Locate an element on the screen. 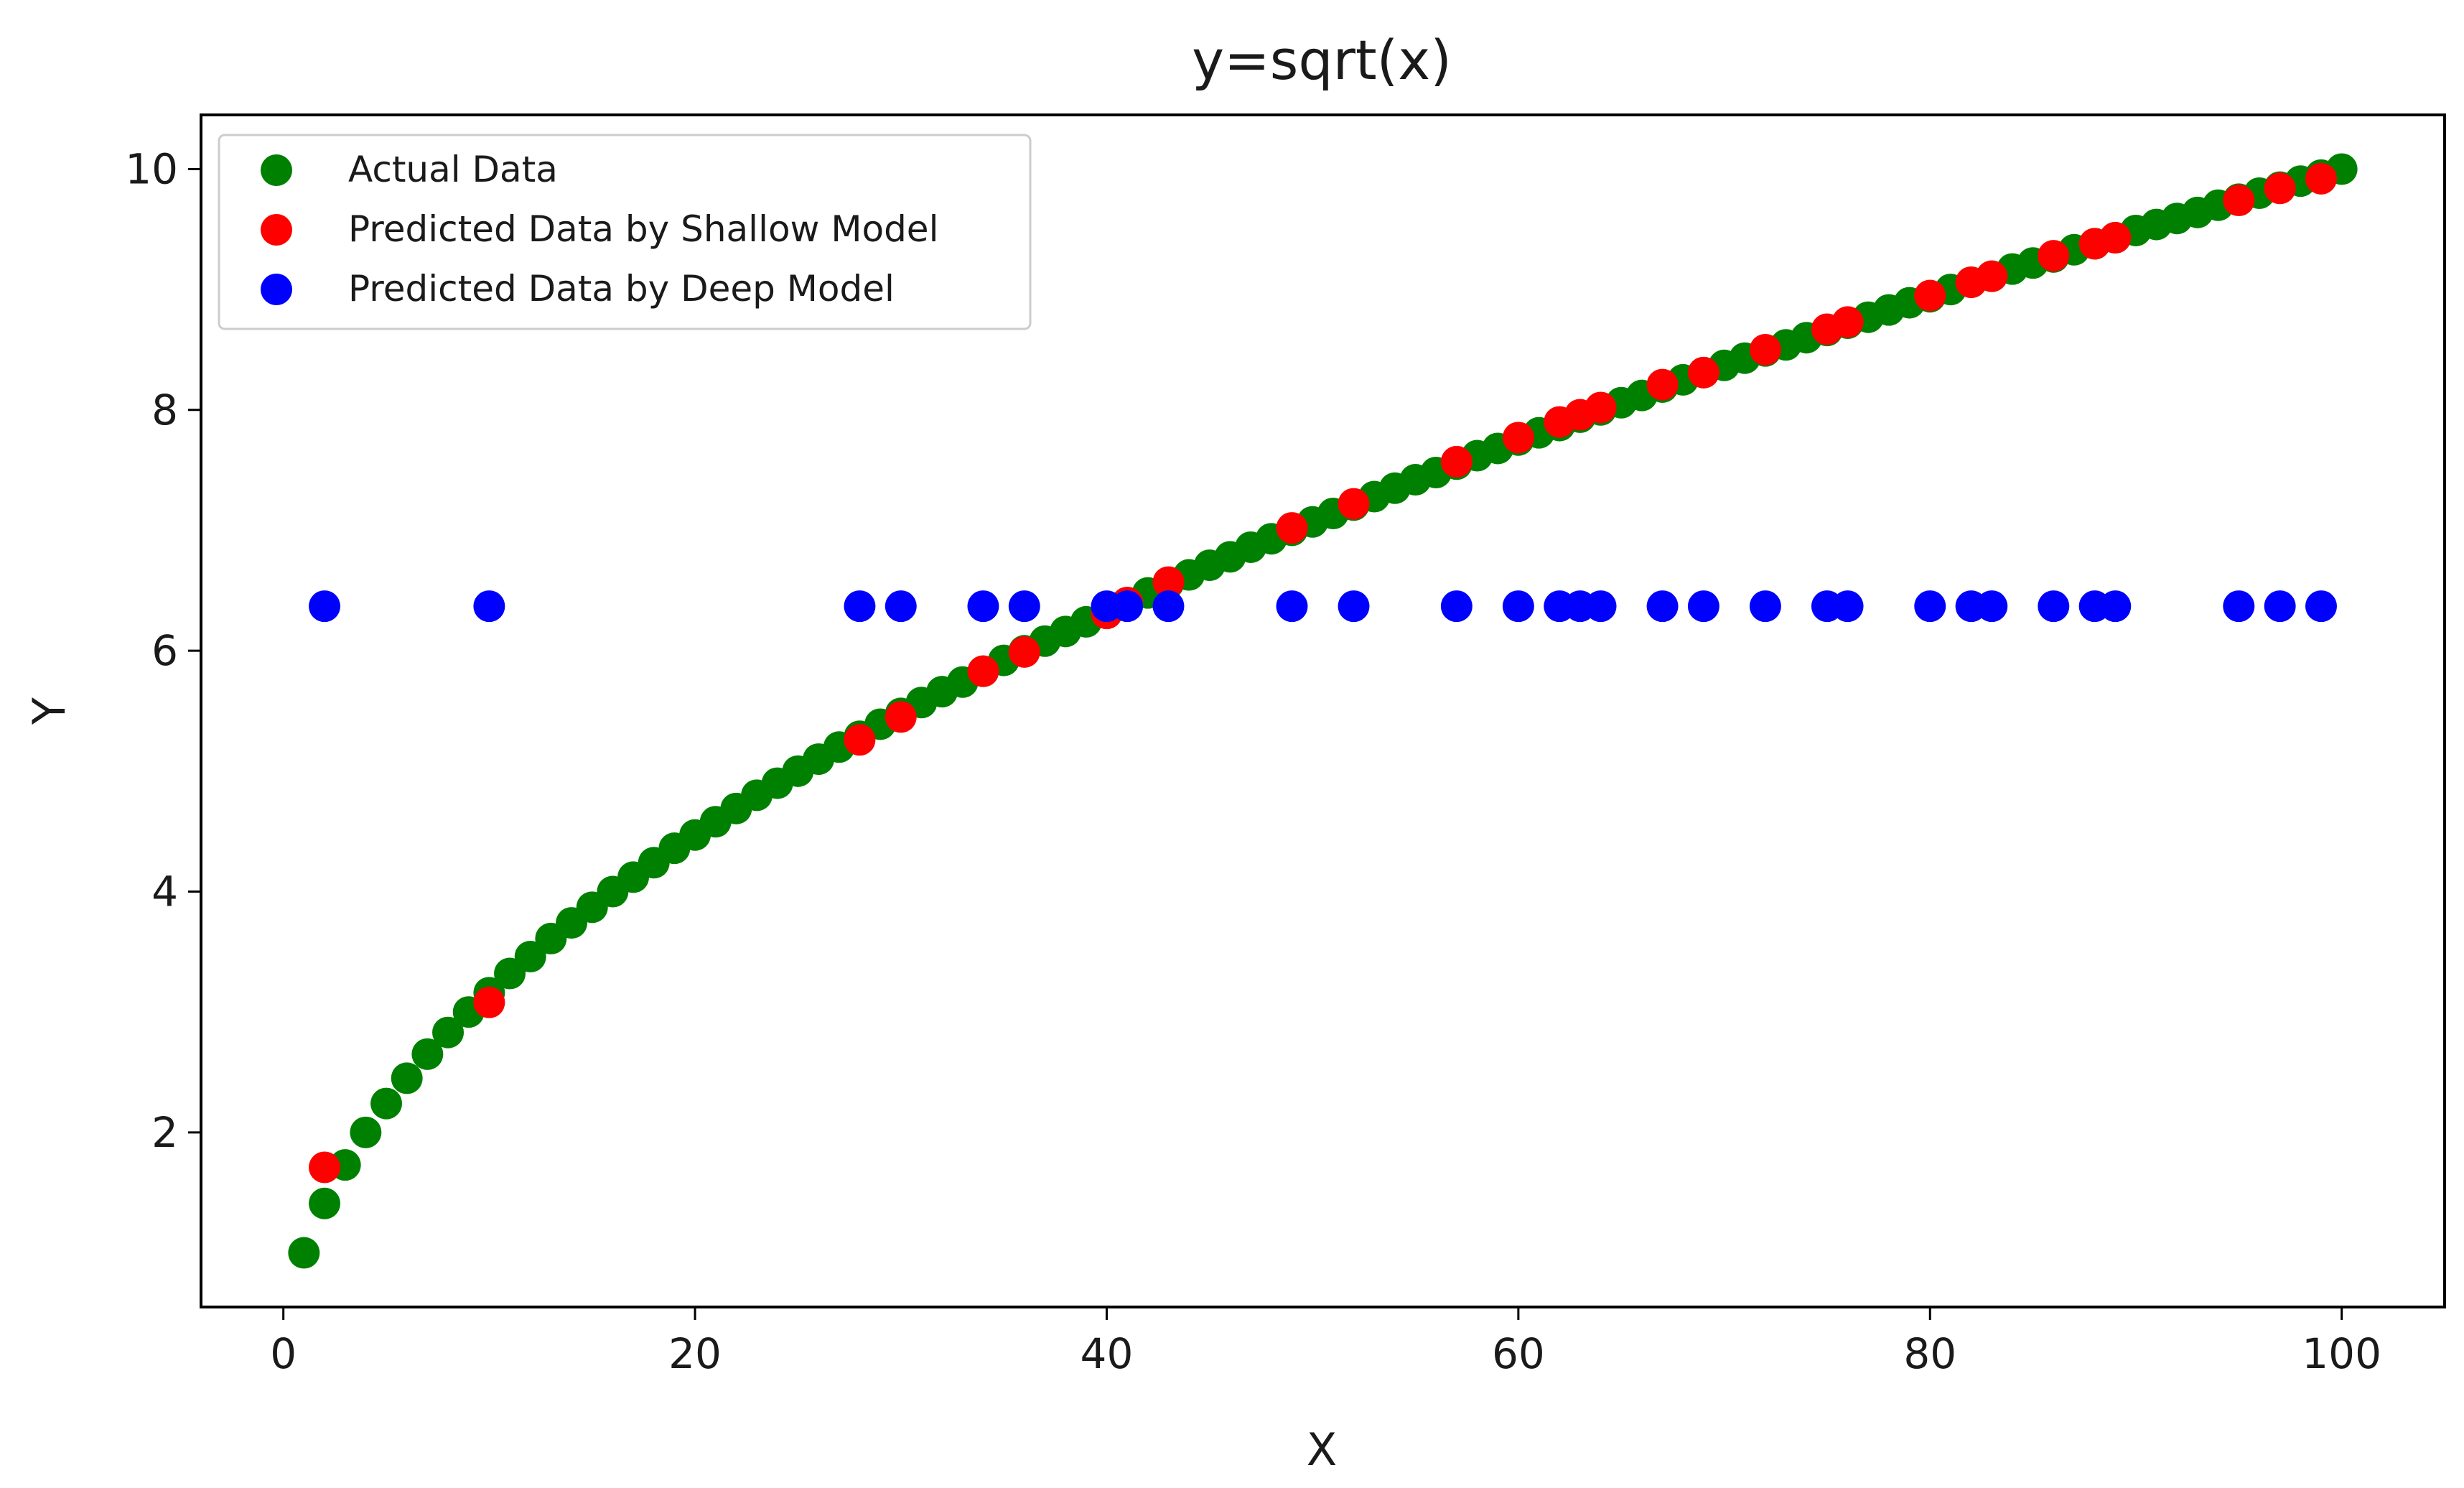 The height and width of the screenshot is (1488, 2464). y-tick-label: 8 is located at coordinates (164, 410).